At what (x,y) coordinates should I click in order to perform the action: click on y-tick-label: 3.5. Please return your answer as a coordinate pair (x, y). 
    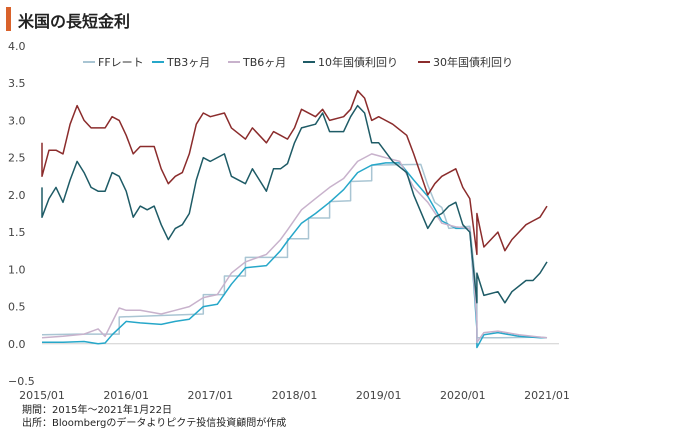
    Looking at the image, I should click on (17, 83).